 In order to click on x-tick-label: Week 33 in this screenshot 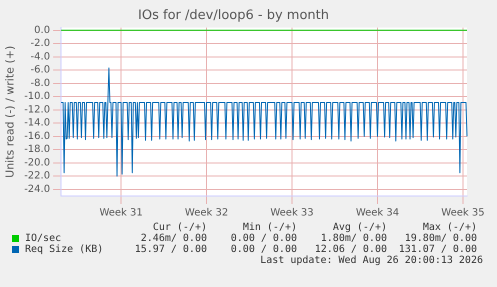, I will do `click(292, 213)`.